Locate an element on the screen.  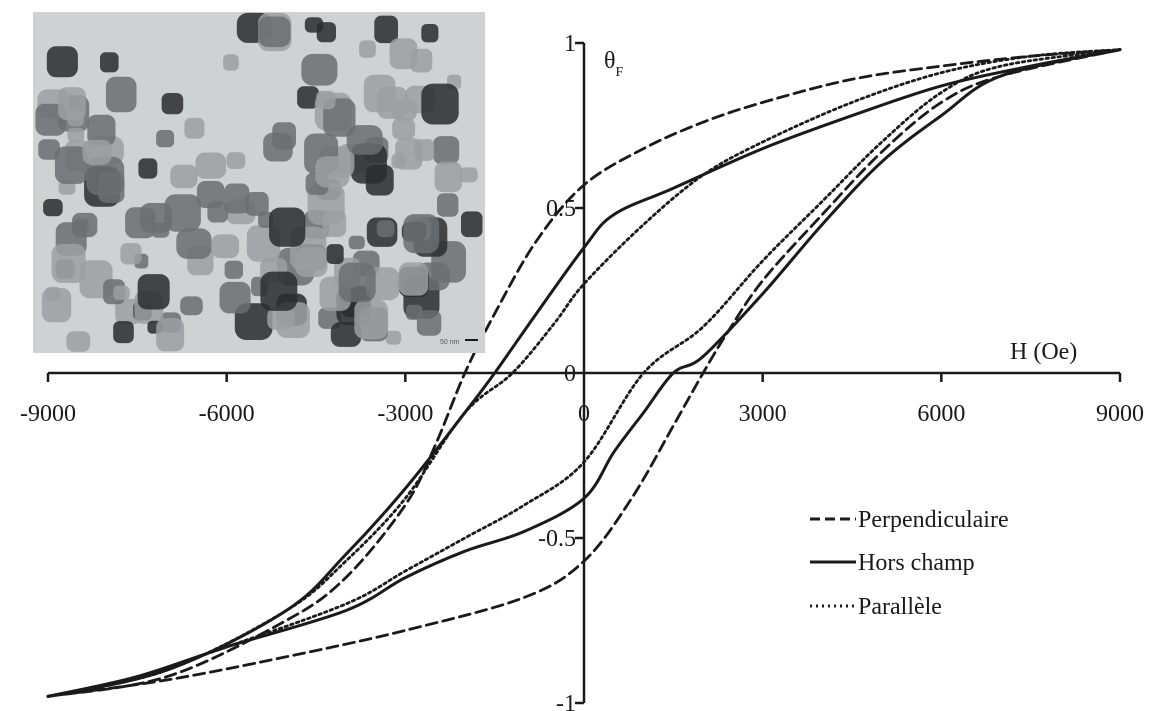
x-tick-label: -3000 is located at coordinates (405, 414).